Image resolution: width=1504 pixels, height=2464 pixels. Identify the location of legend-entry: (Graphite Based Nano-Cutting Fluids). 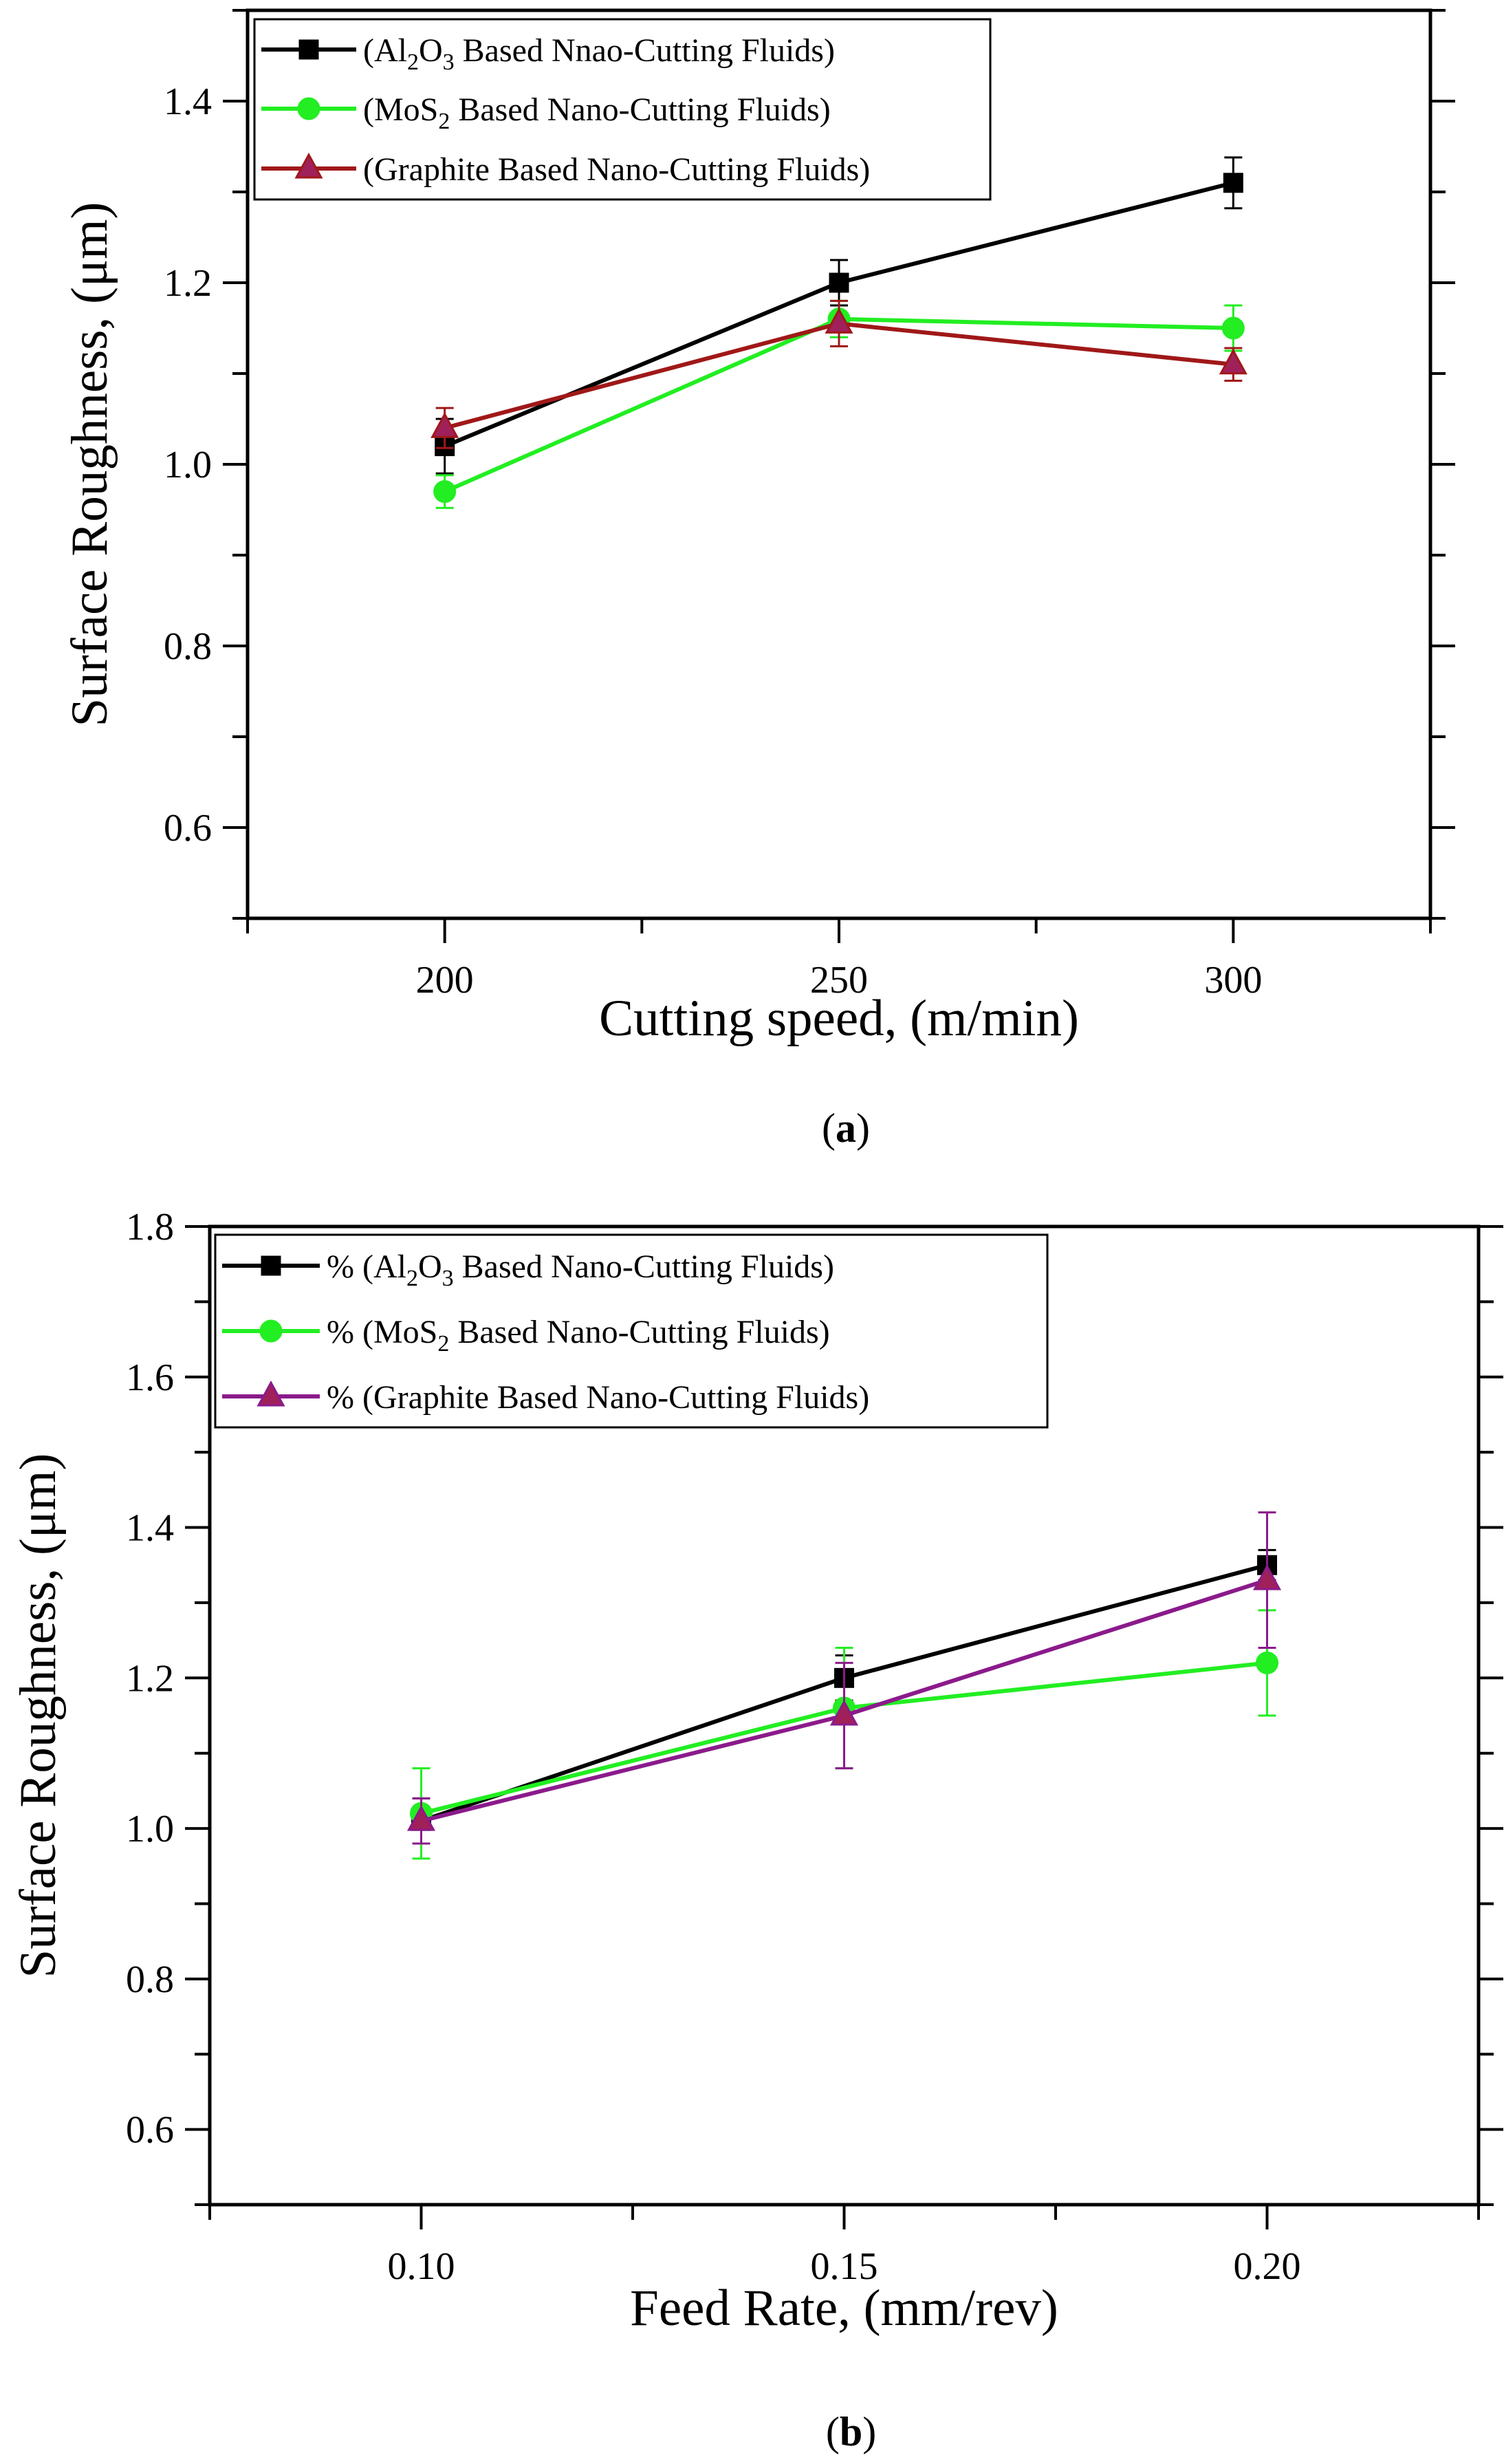
(565, 169).